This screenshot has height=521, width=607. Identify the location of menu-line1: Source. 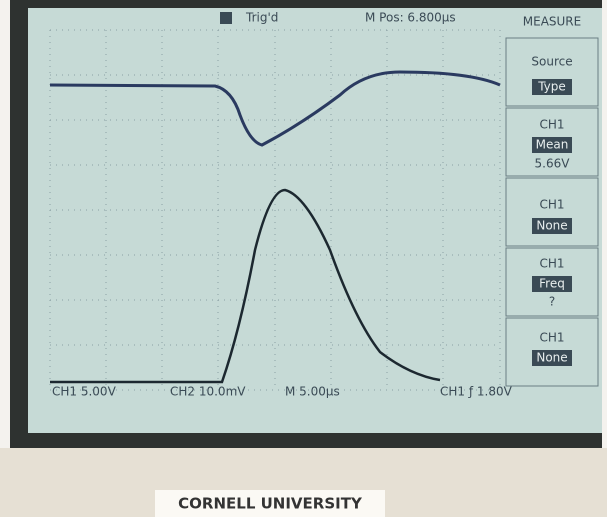
(551, 62).